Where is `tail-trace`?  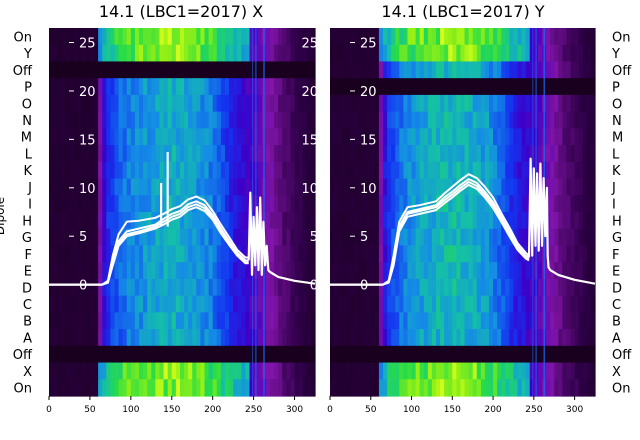 tail-trace is located at coordinates (561, 221).